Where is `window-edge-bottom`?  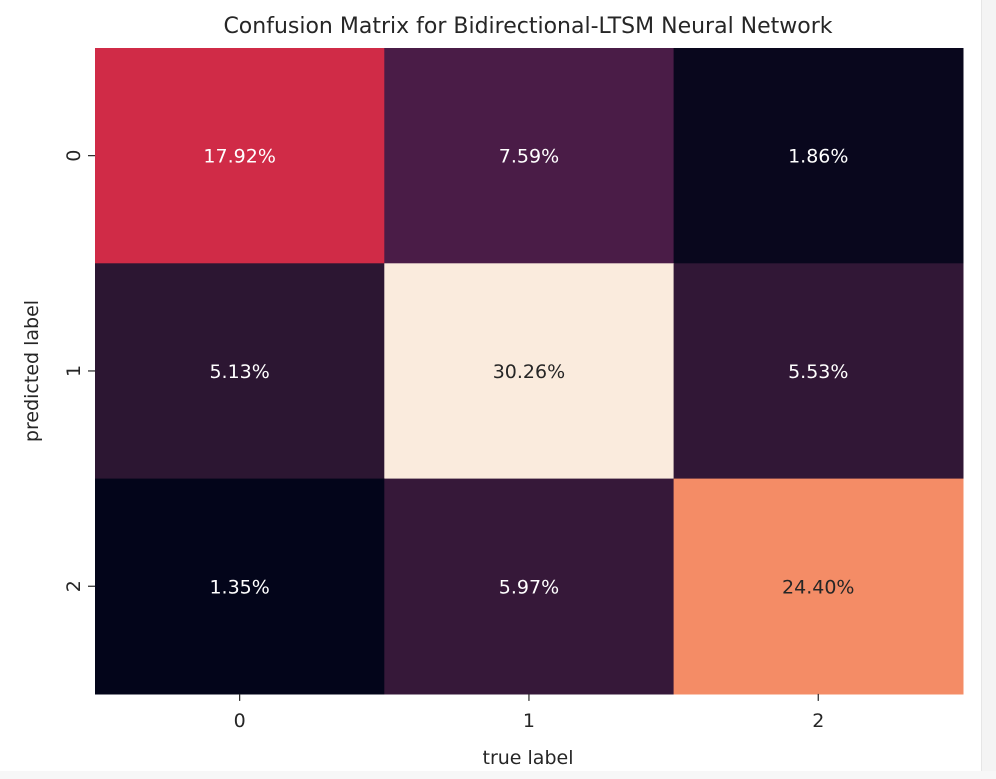
window-edge-bottom is located at coordinates (498, 775).